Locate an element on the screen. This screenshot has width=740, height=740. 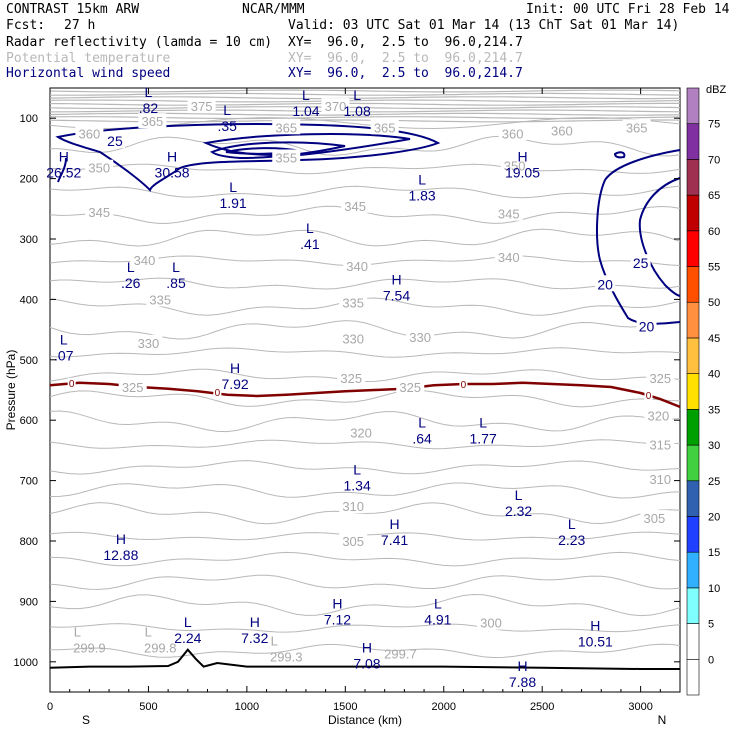
x-tick-label: 1500 is located at coordinates (345, 707).